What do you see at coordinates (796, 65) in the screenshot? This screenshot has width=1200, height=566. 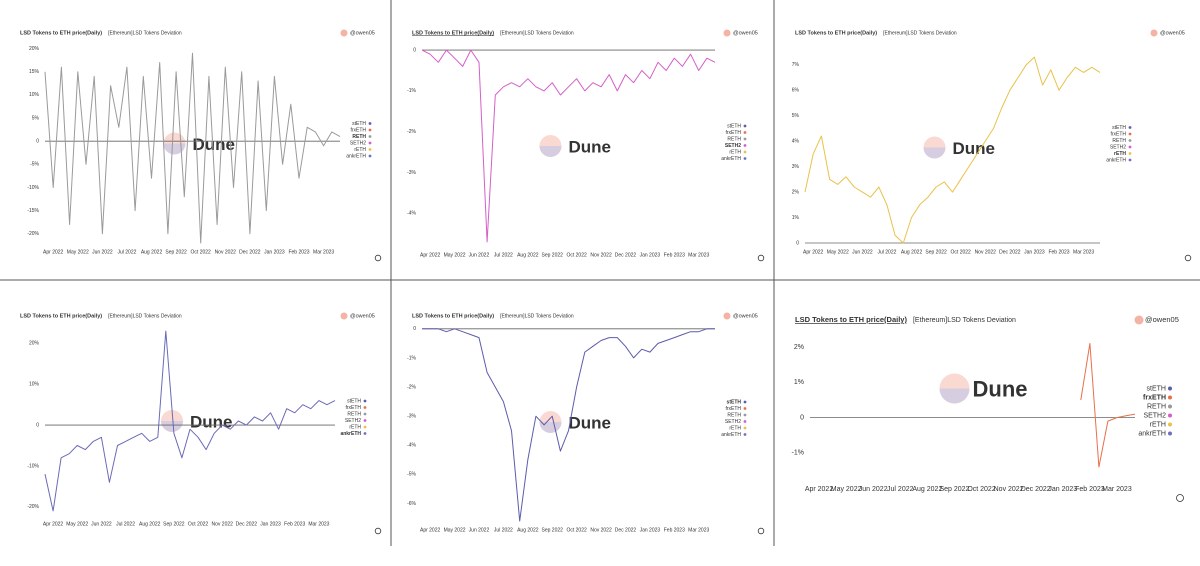 I see `y-tick-label: 7%` at bounding box center [796, 65].